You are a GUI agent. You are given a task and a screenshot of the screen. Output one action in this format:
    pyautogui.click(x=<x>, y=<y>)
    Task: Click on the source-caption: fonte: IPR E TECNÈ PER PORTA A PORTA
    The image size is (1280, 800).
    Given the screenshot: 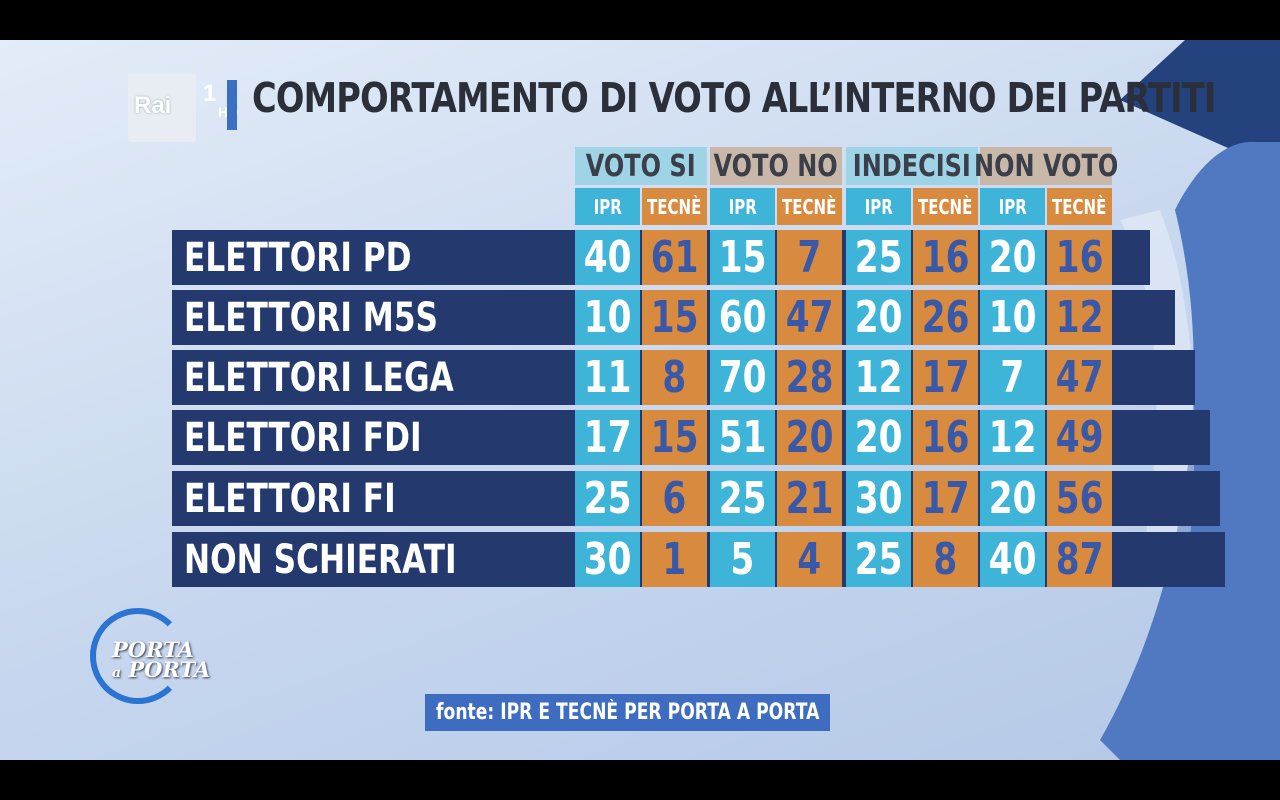 What is the action you would take?
    pyautogui.click(x=627, y=712)
    